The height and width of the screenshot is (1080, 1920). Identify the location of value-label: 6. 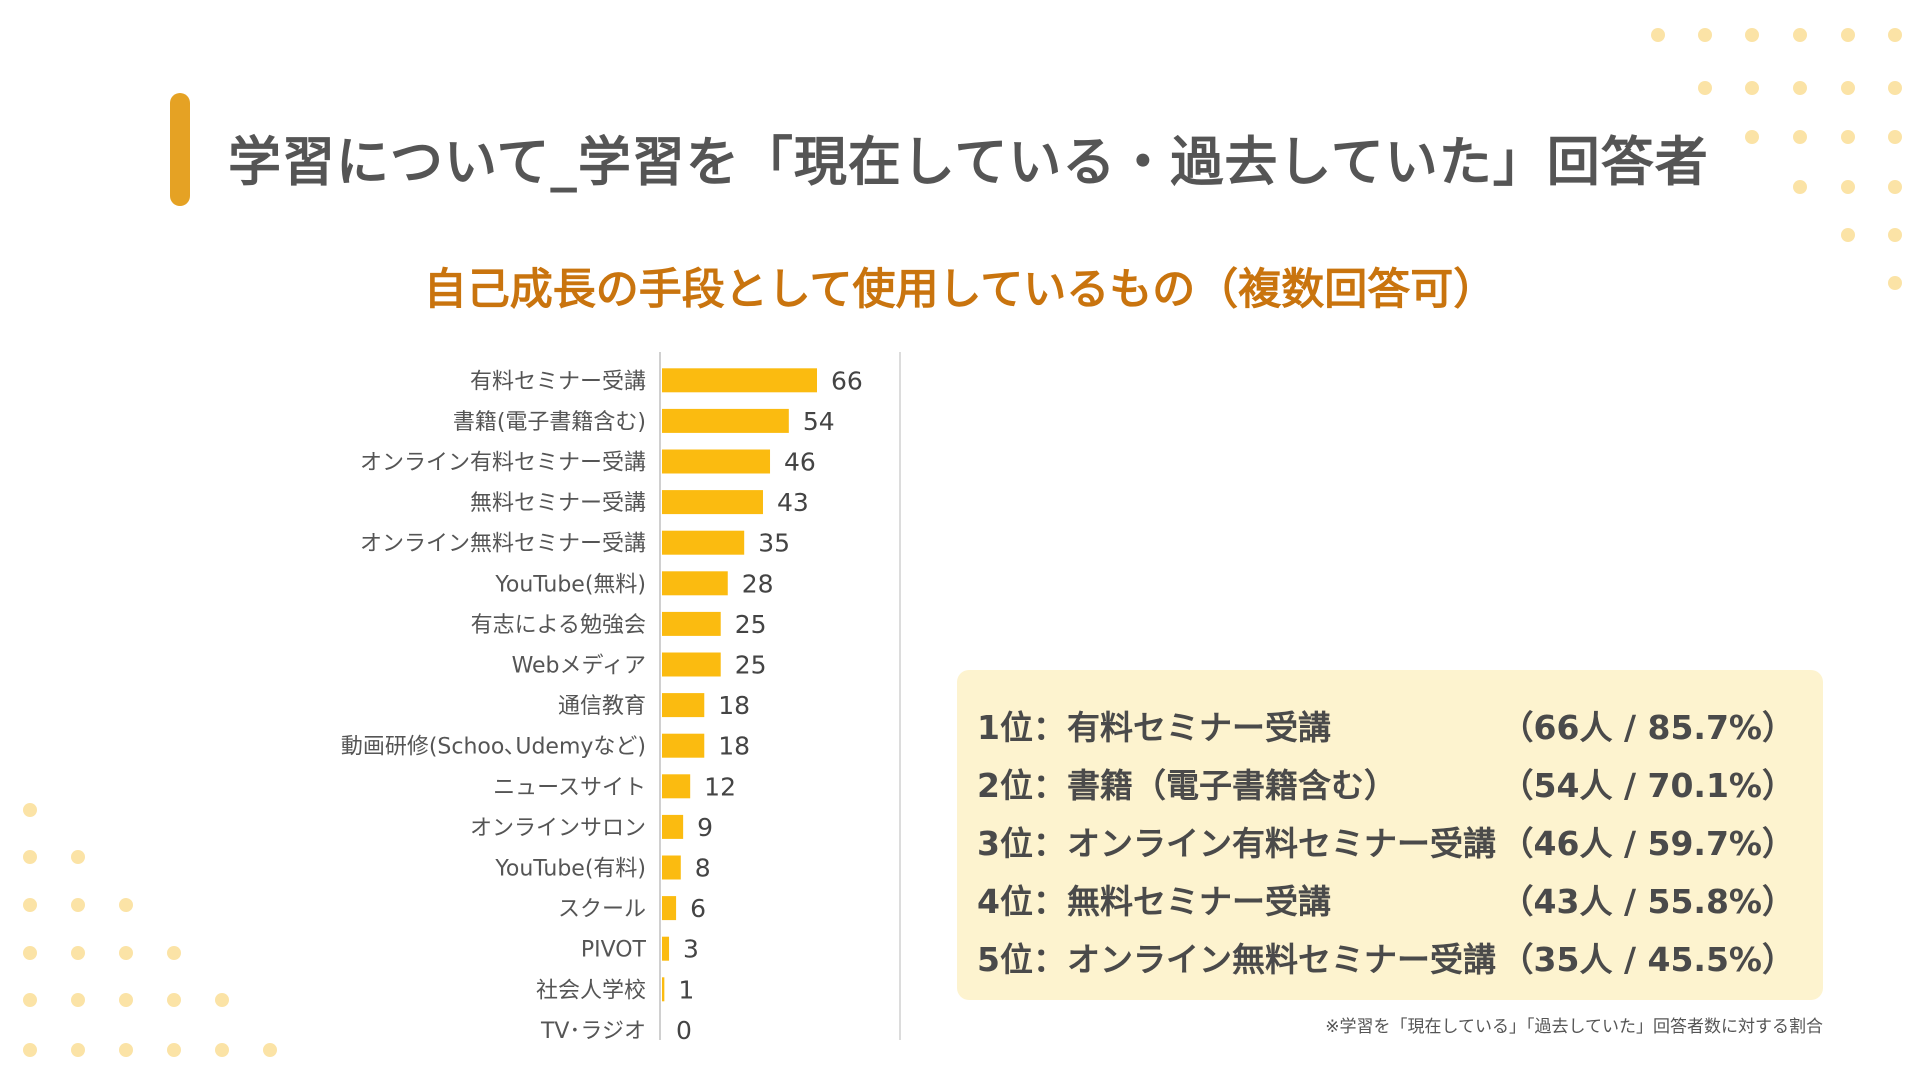
(698, 908).